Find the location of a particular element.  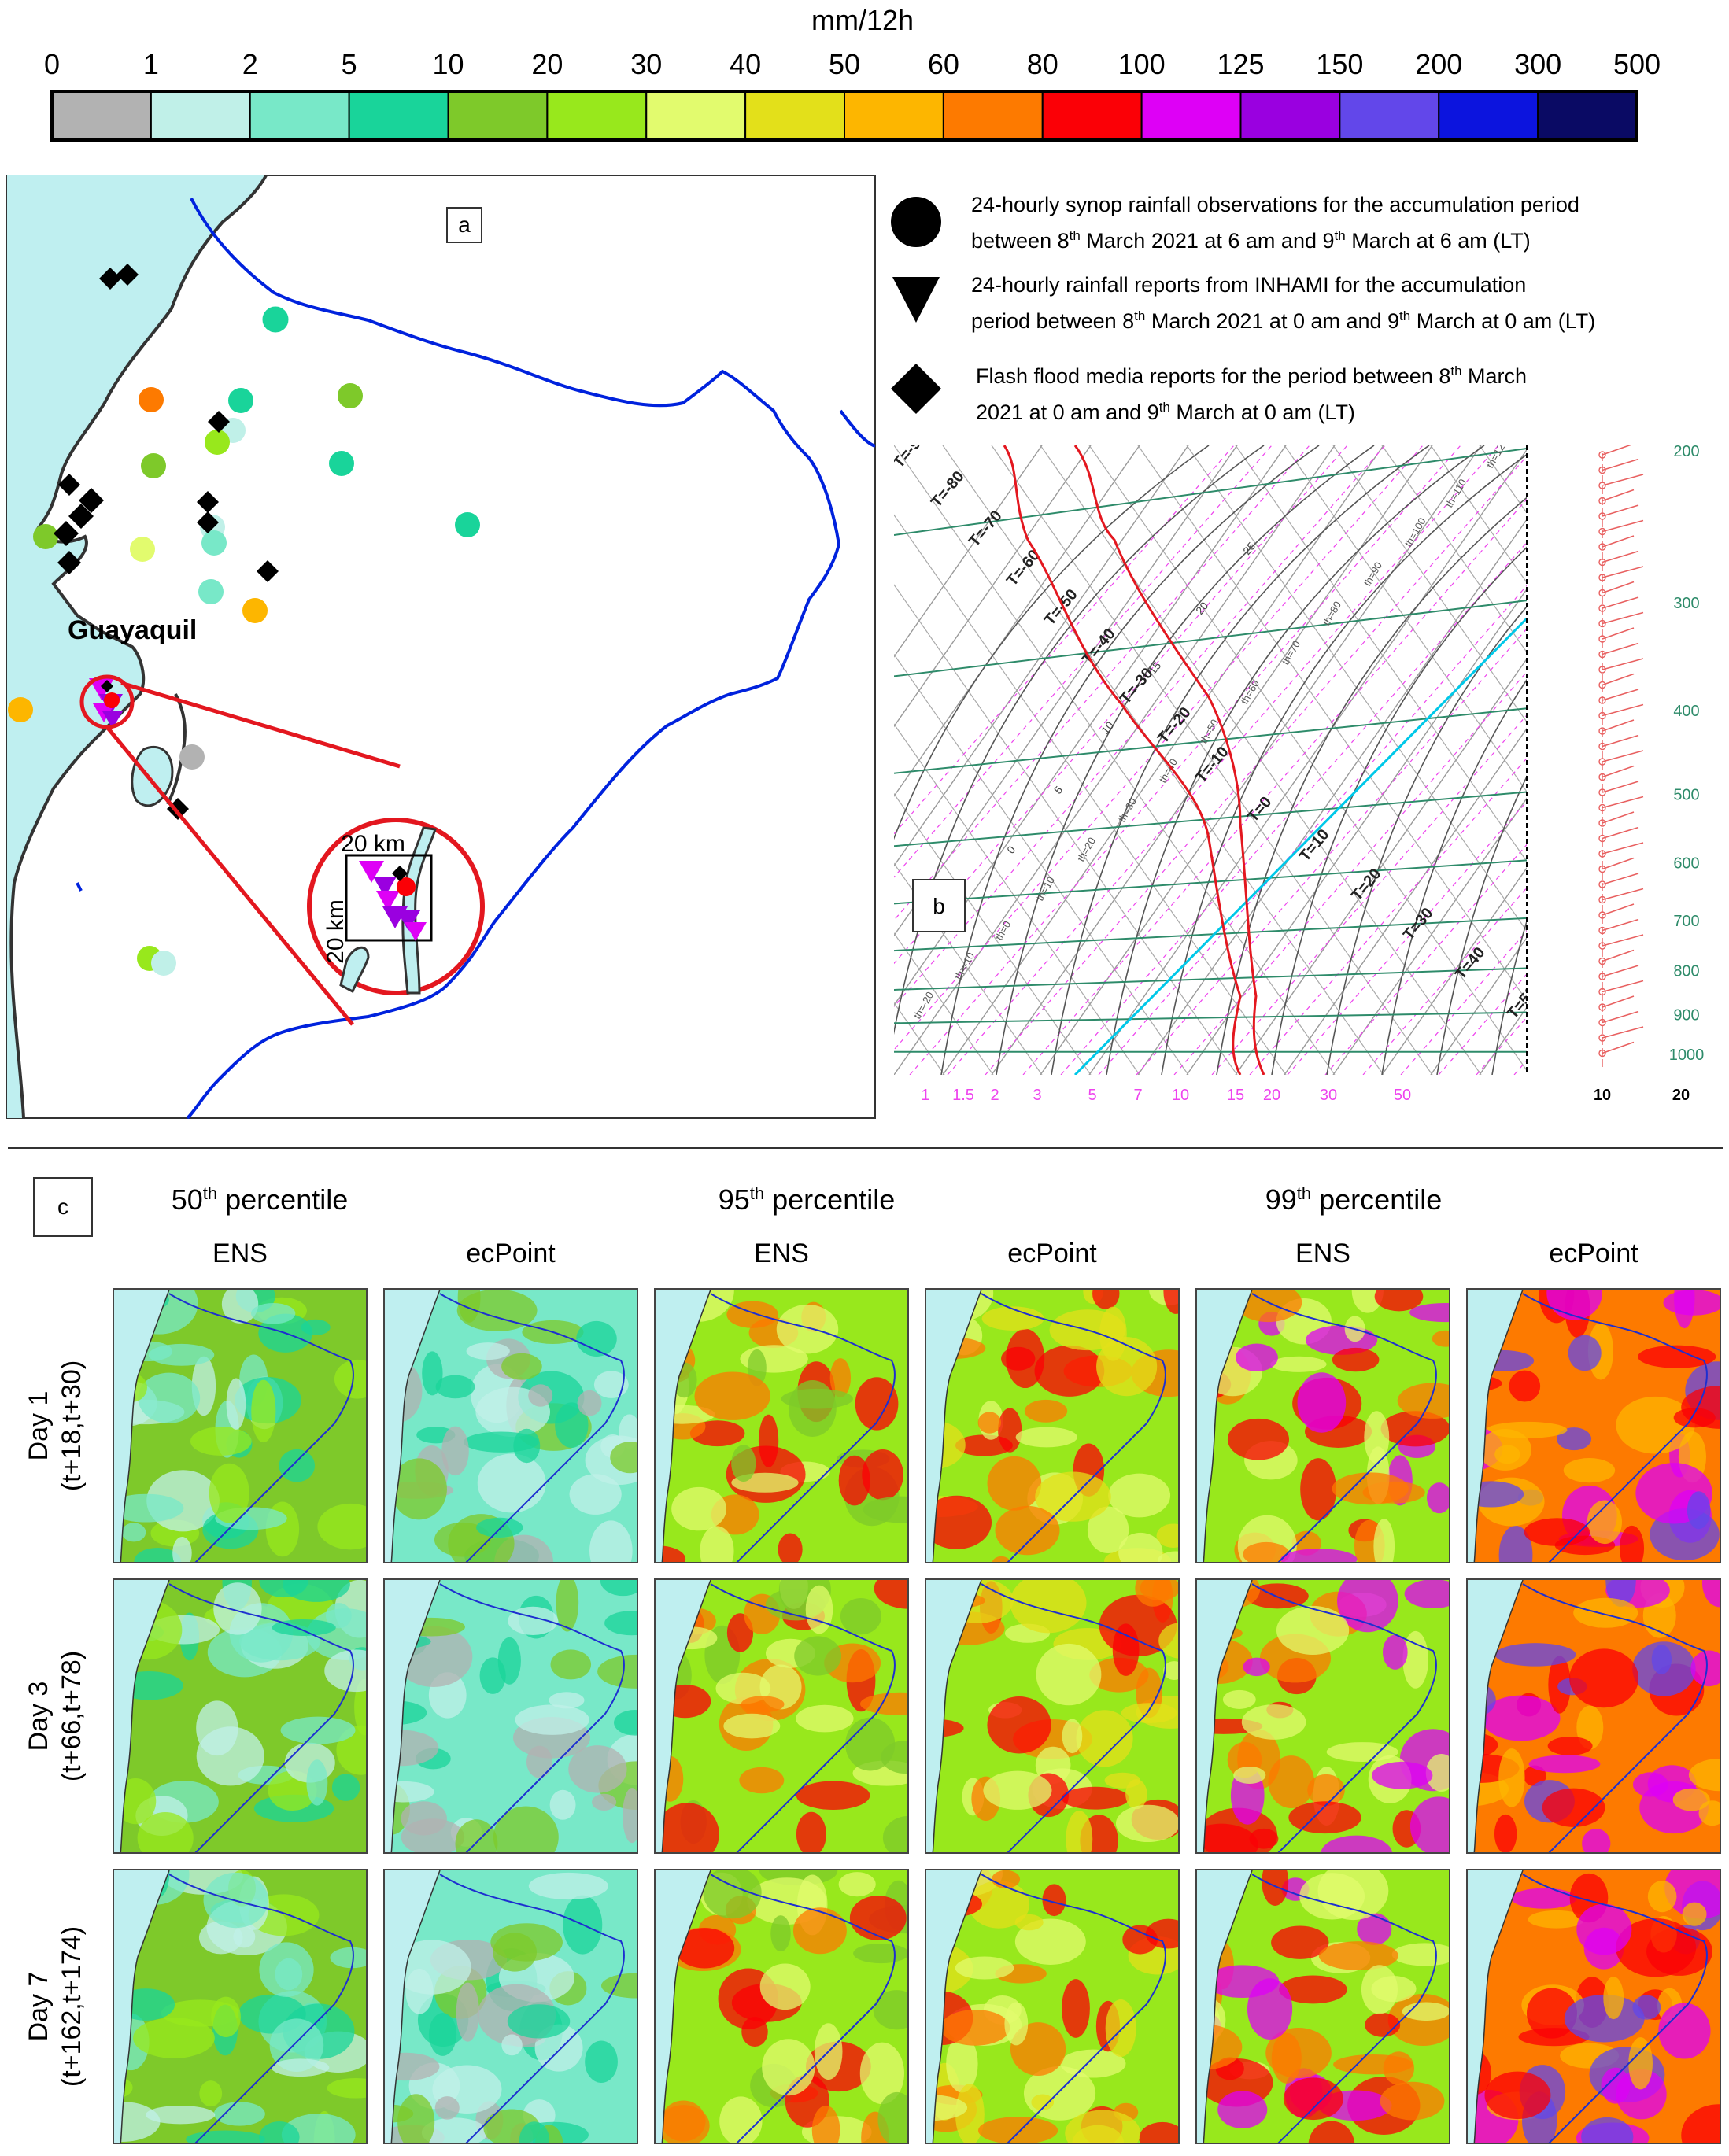

panel-c-label-box: c is located at coordinates (63, 1207).